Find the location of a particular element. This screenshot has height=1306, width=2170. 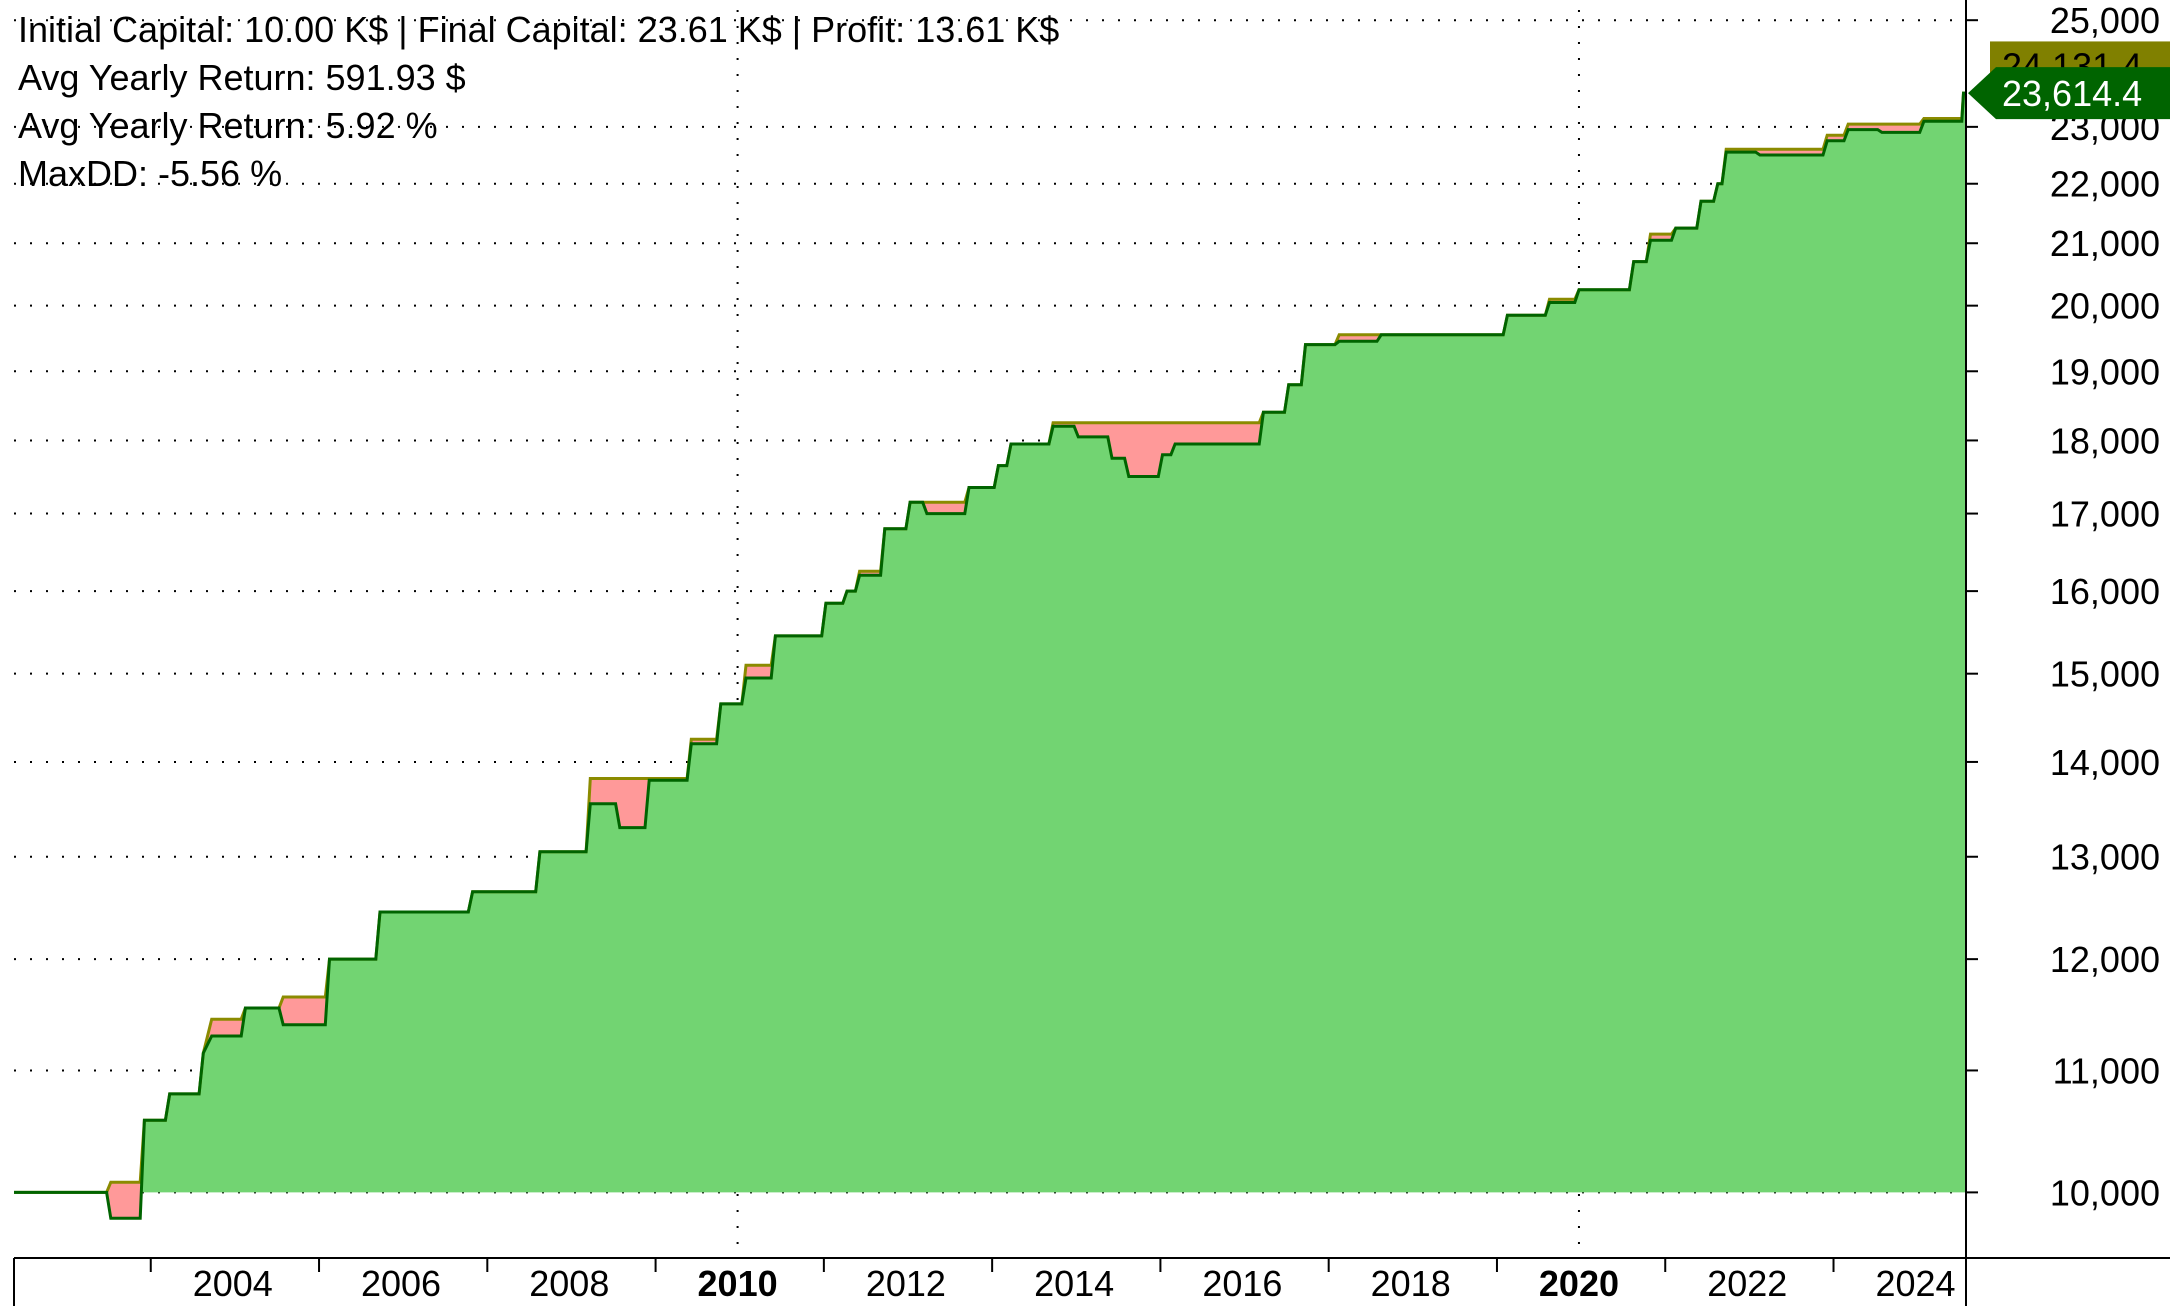

y-tick-label: 13,000 is located at coordinates (2105, 857).